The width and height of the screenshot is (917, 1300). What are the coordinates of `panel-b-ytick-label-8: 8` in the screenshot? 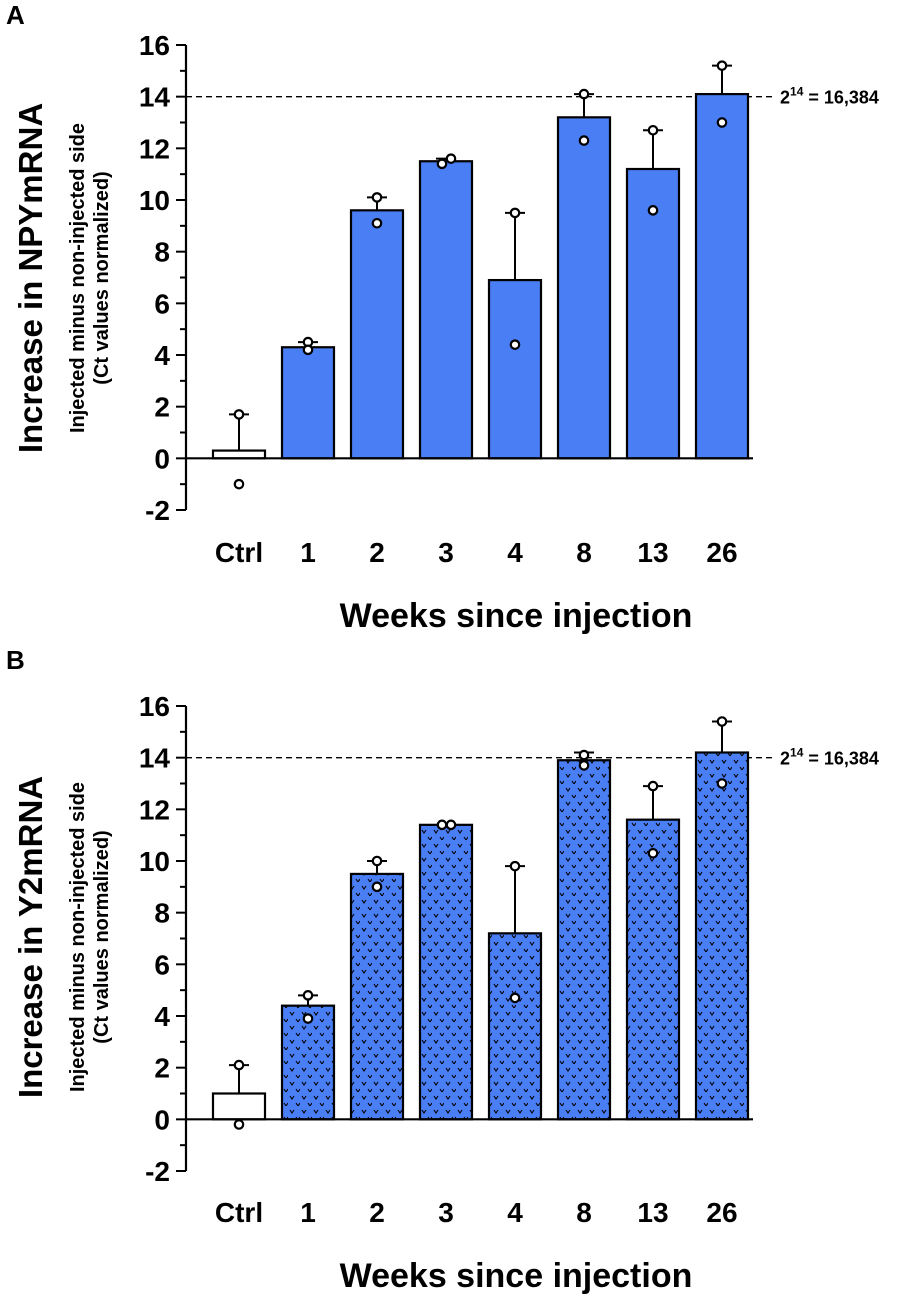 It's located at (162, 913).